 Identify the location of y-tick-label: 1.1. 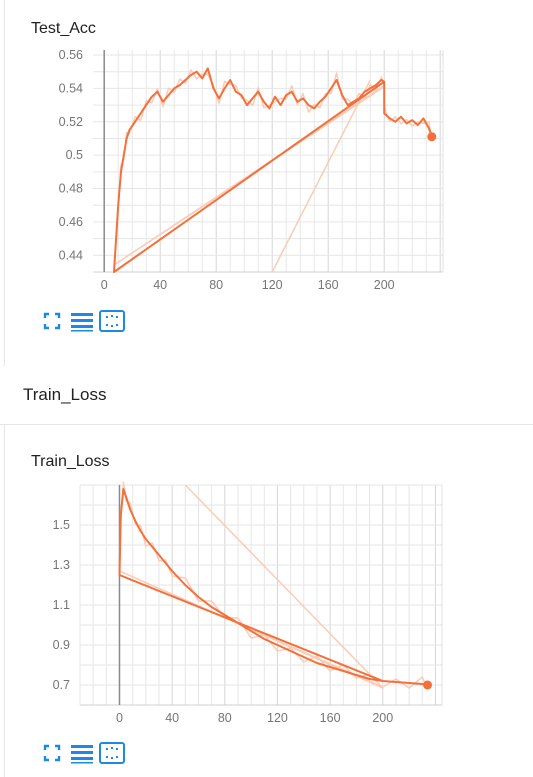
(61, 605).